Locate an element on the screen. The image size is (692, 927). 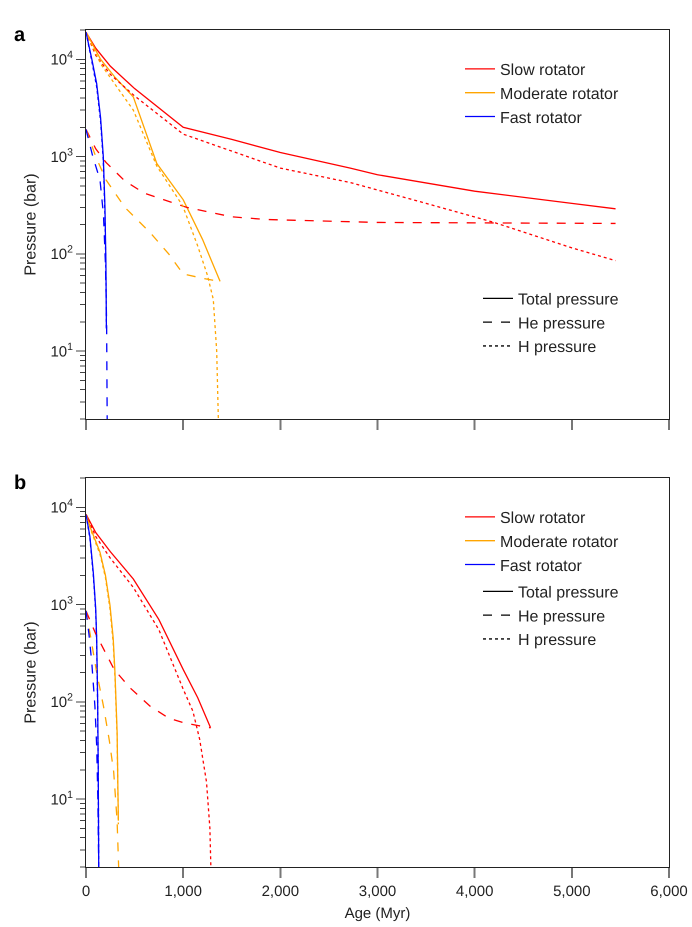
x-tick-label: 2,000 is located at coordinates (281, 891).